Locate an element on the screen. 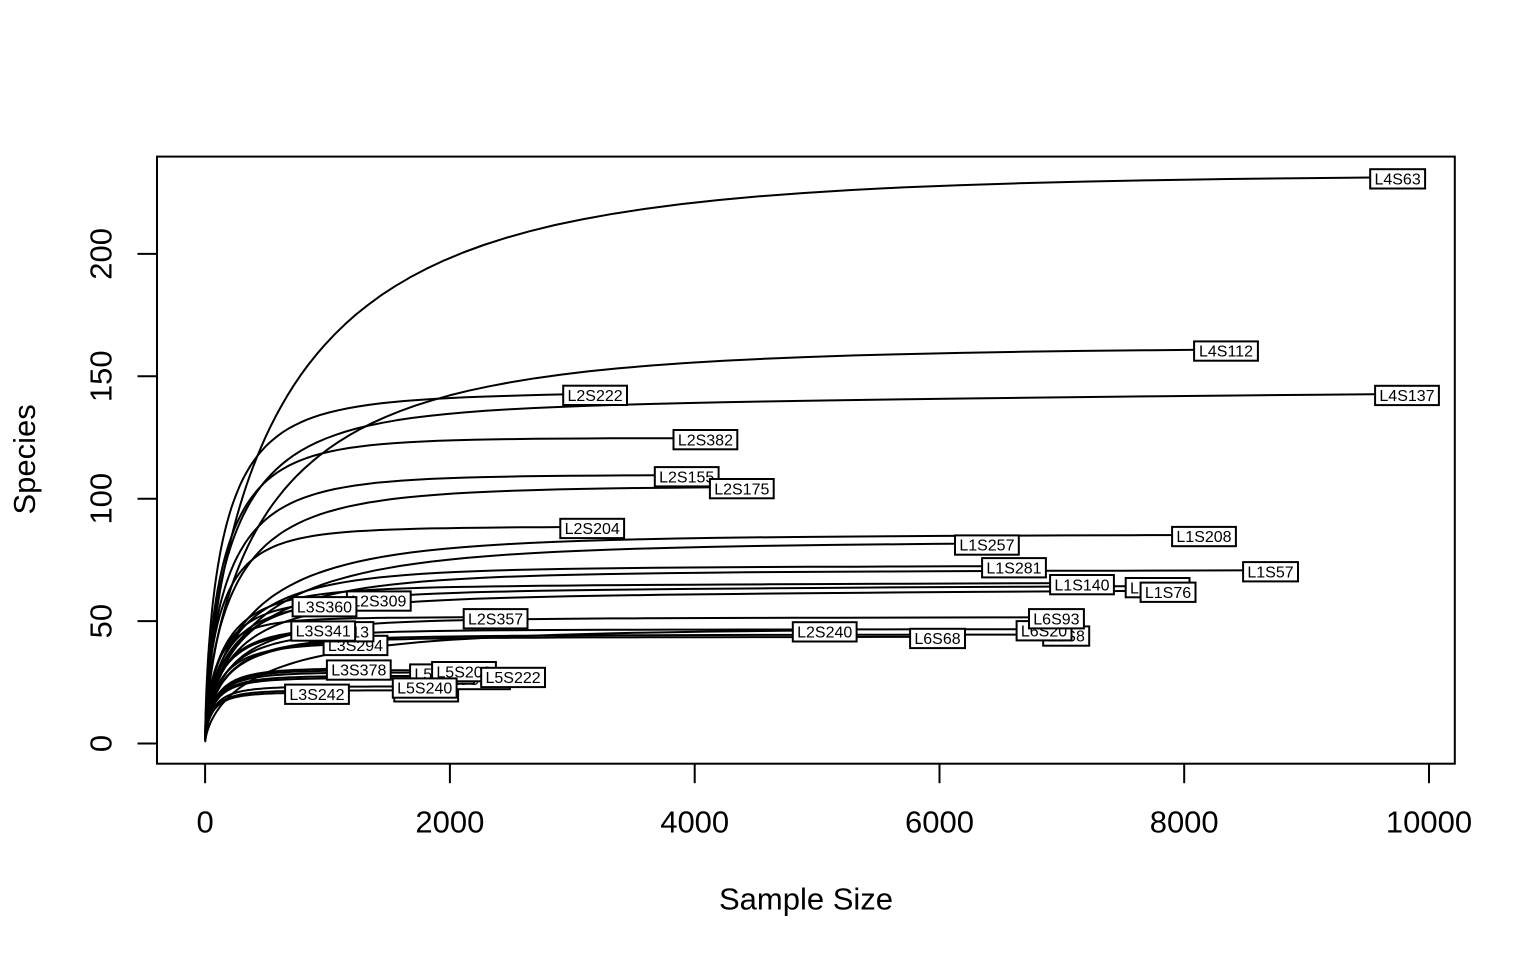  svg-text: L1S76 is located at coordinates (1168, 593).